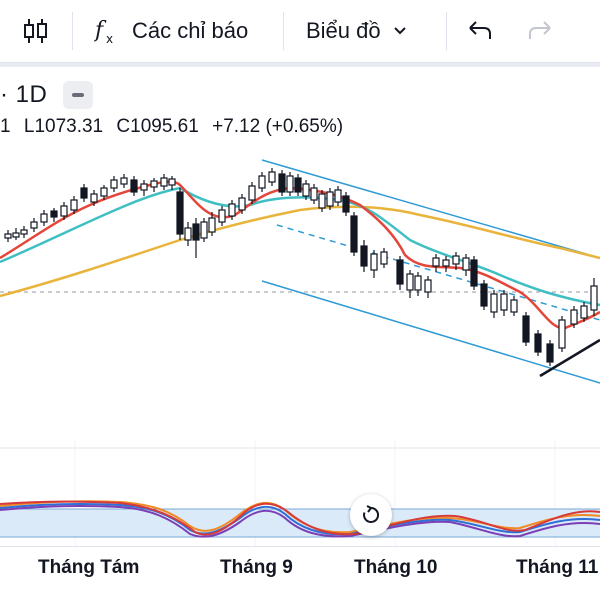 The image size is (600, 600). Describe the element at coordinates (300, 523) in the screenshot. I see `oscillator-band` at that location.